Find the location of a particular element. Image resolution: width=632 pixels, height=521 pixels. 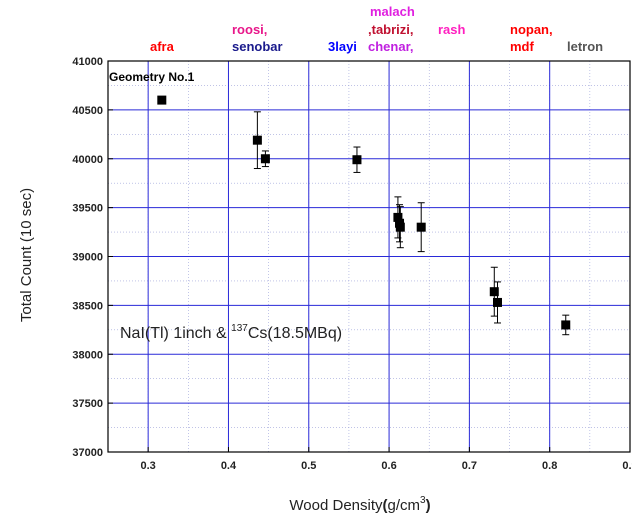

x-tick-label: 0.3 is located at coordinates (148, 466).